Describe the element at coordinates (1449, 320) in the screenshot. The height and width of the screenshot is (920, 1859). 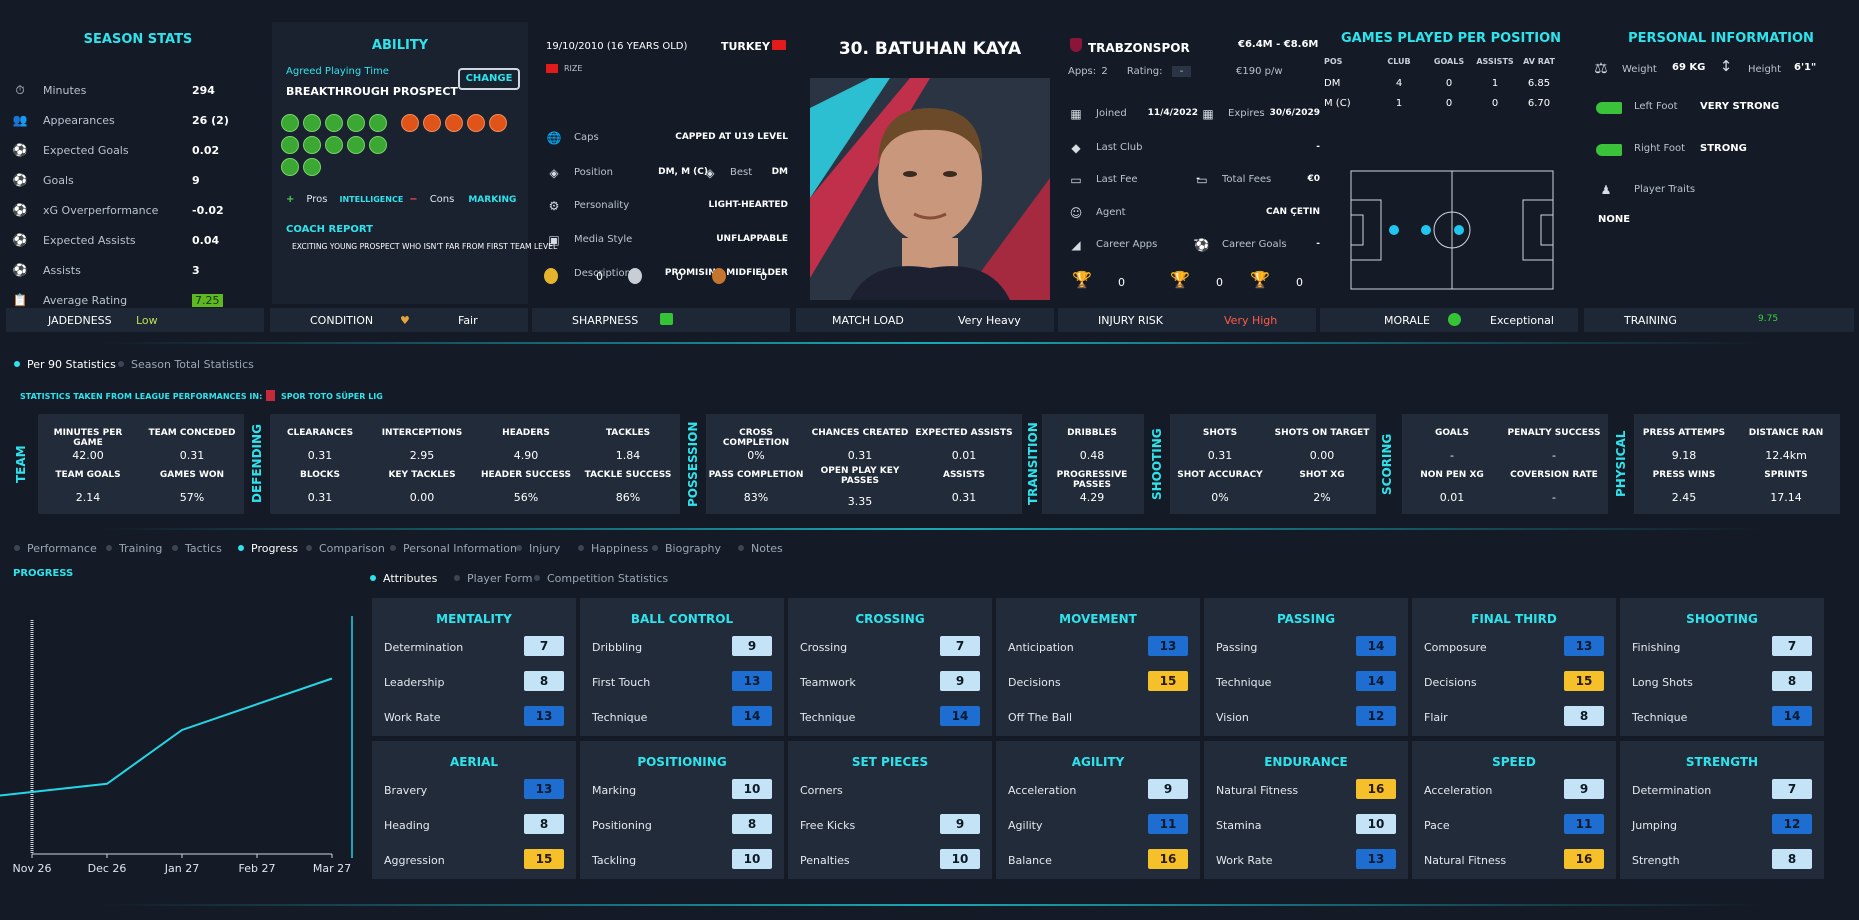
I see `status-morale: MORALE Exceptional` at that location.